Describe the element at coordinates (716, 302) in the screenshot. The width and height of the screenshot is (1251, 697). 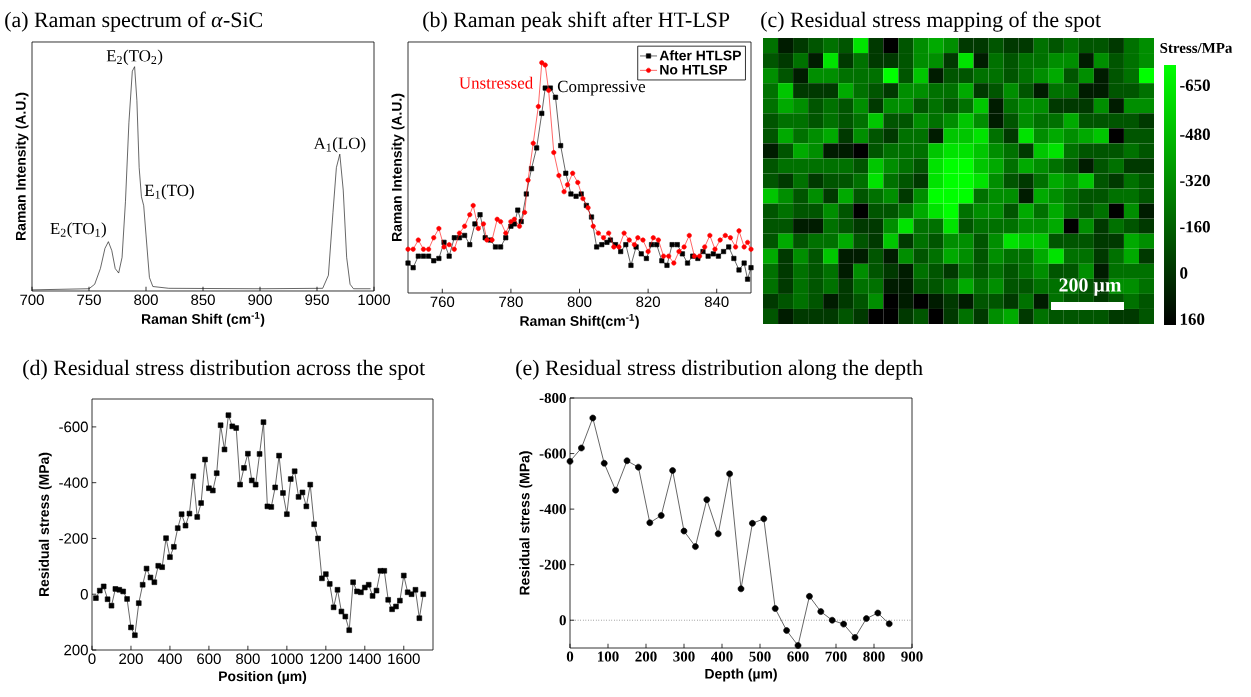
I see `x-tick-label: 840` at that location.